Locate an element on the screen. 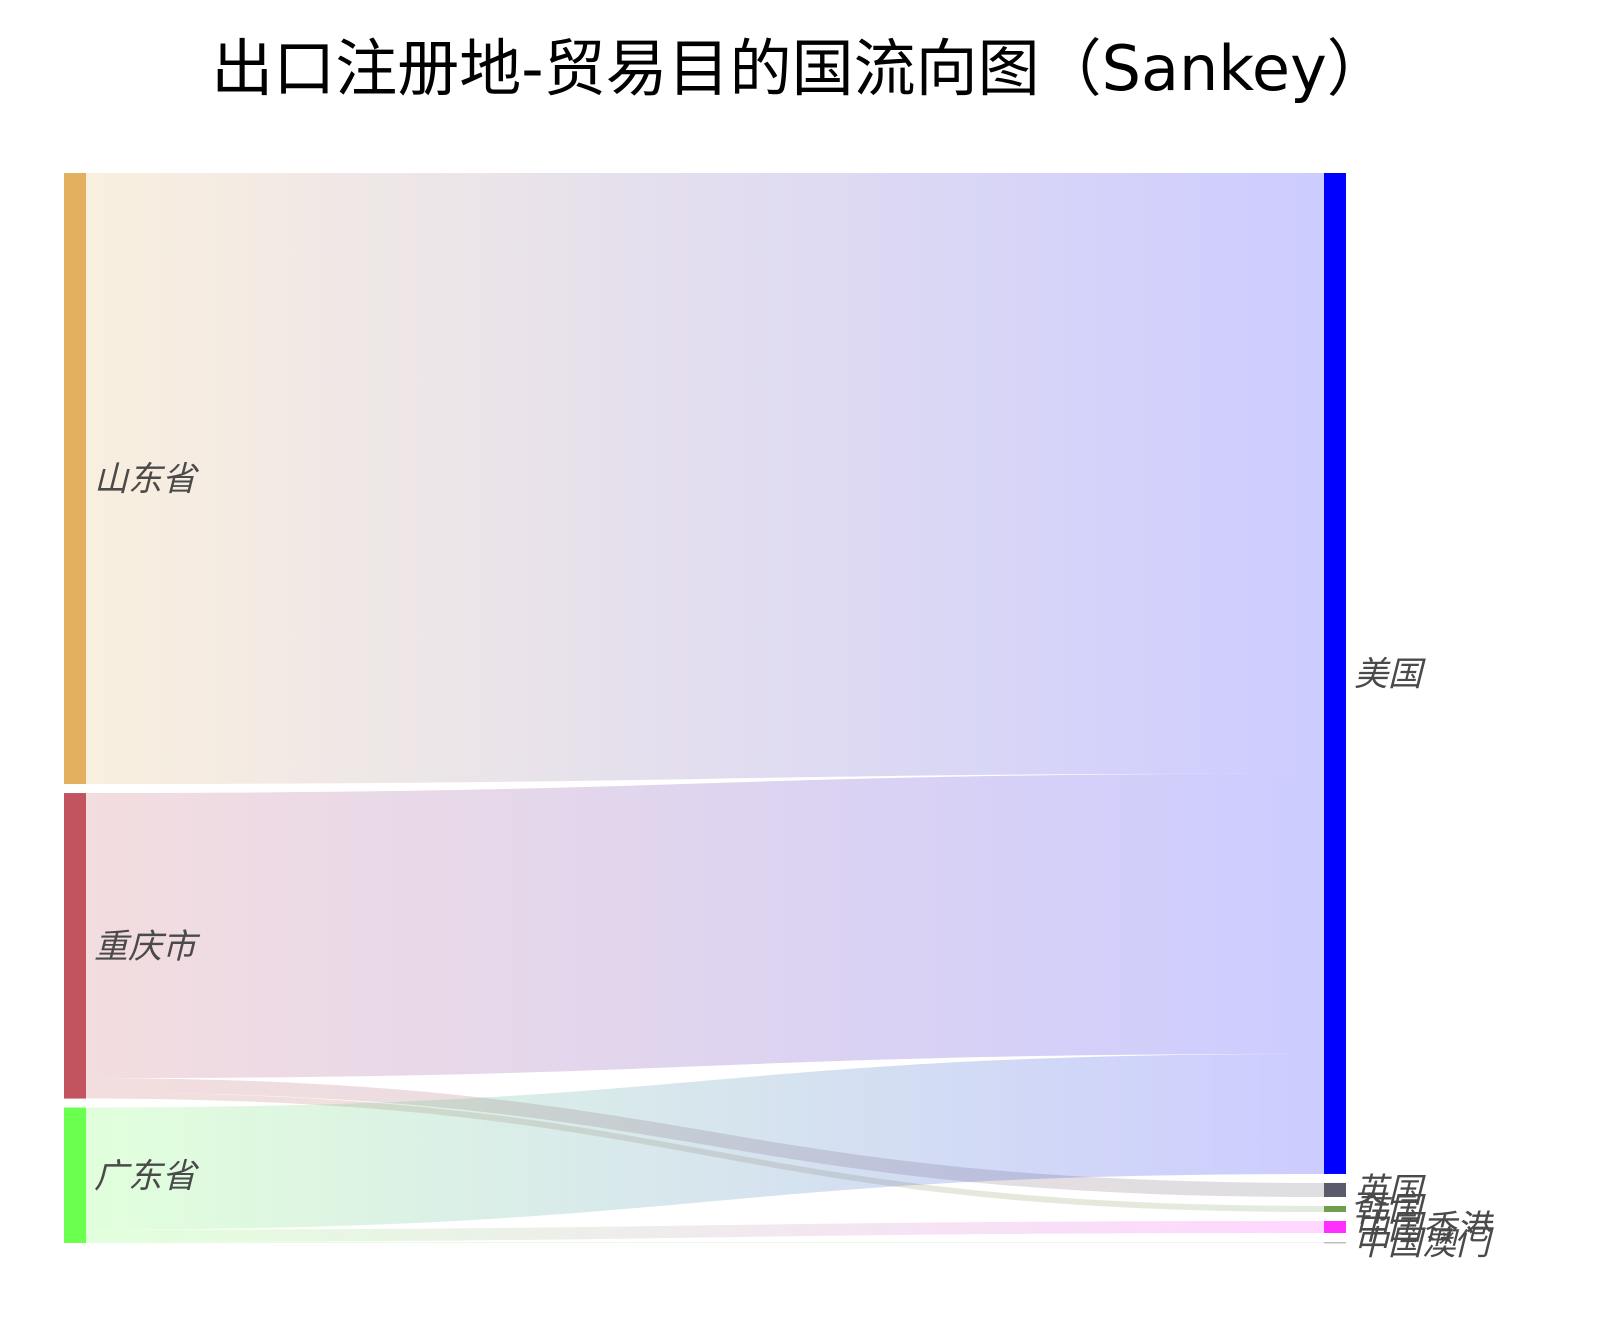 This screenshot has height=1317, width=1600. source-node-label: 广东省 is located at coordinates (147, 1176).